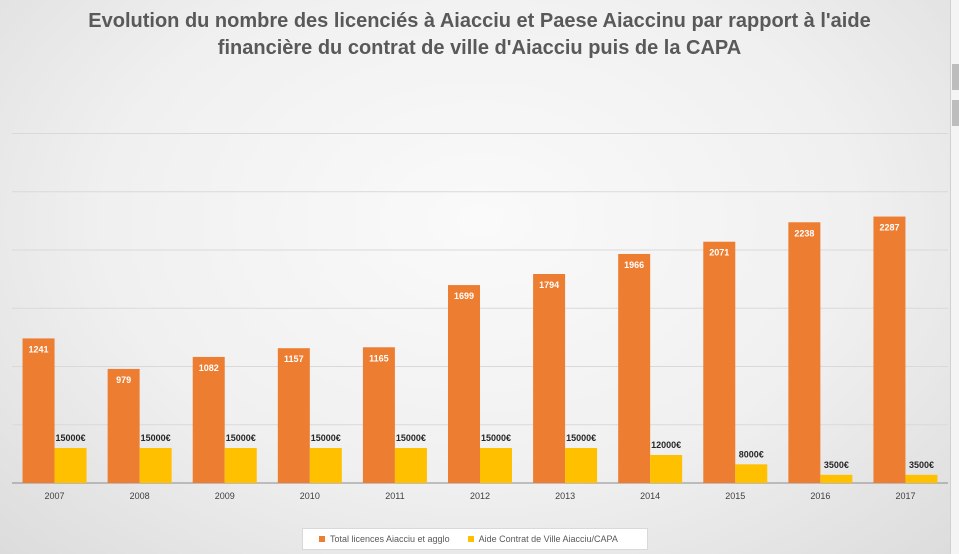 The height and width of the screenshot is (554, 959). Describe the element at coordinates (650, 496) in the screenshot. I see `x-tick-label-2014: 2014` at that location.